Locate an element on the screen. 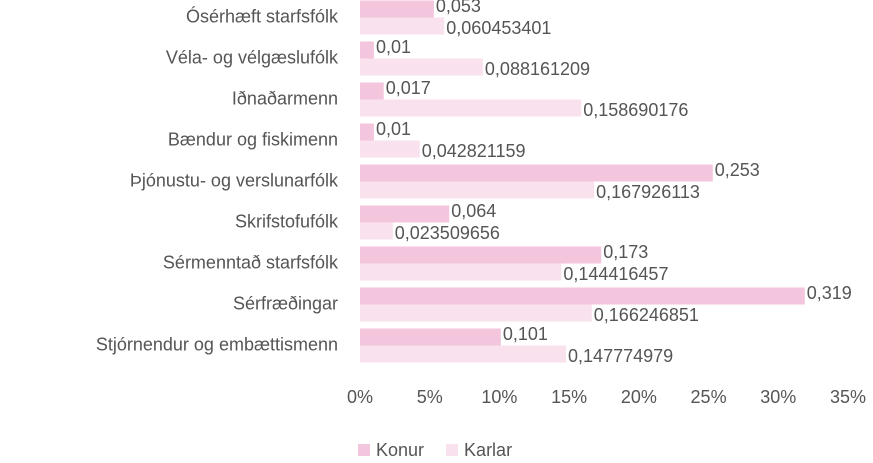 The width and height of the screenshot is (873, 463). x-tick-label: 25% is located at coordinates (709, 397).